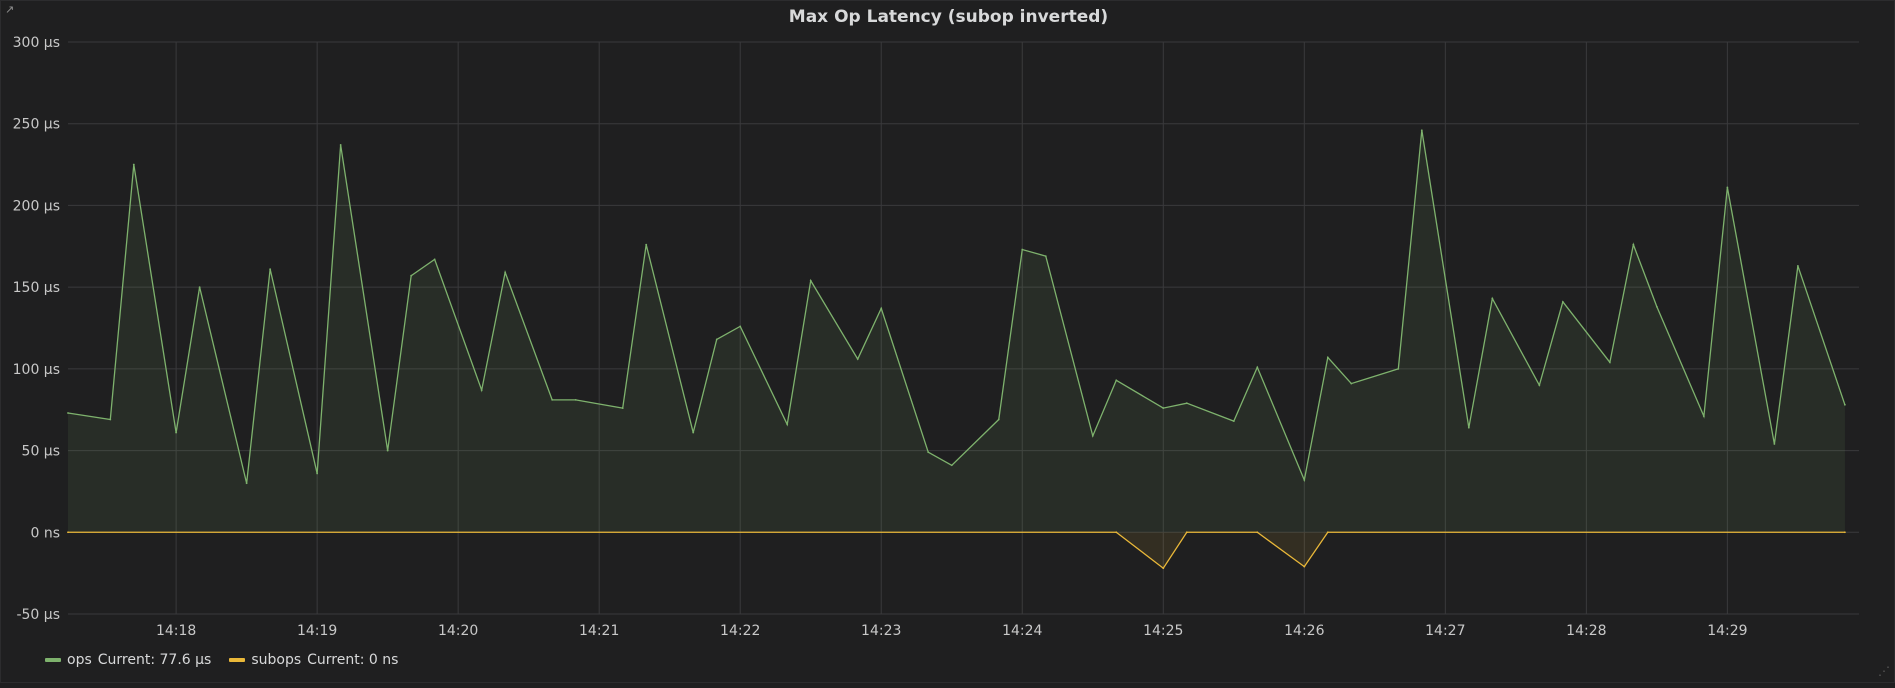  I want to click on x-tick-label: 14:20, so click(458, 631).